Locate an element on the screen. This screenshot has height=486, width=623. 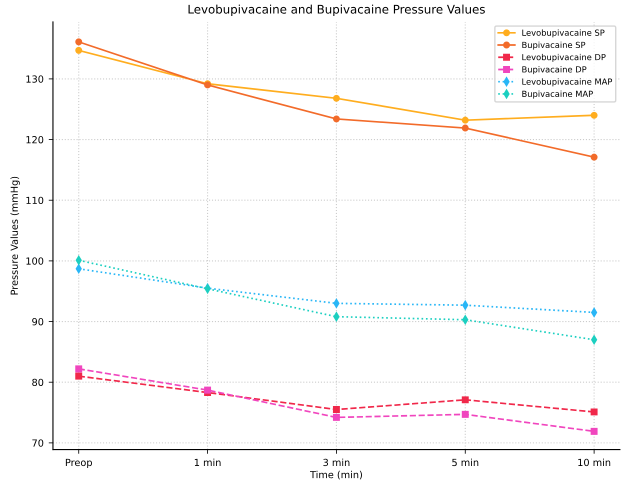
y-tick-label: 130 is located at coordinates (35, 79).